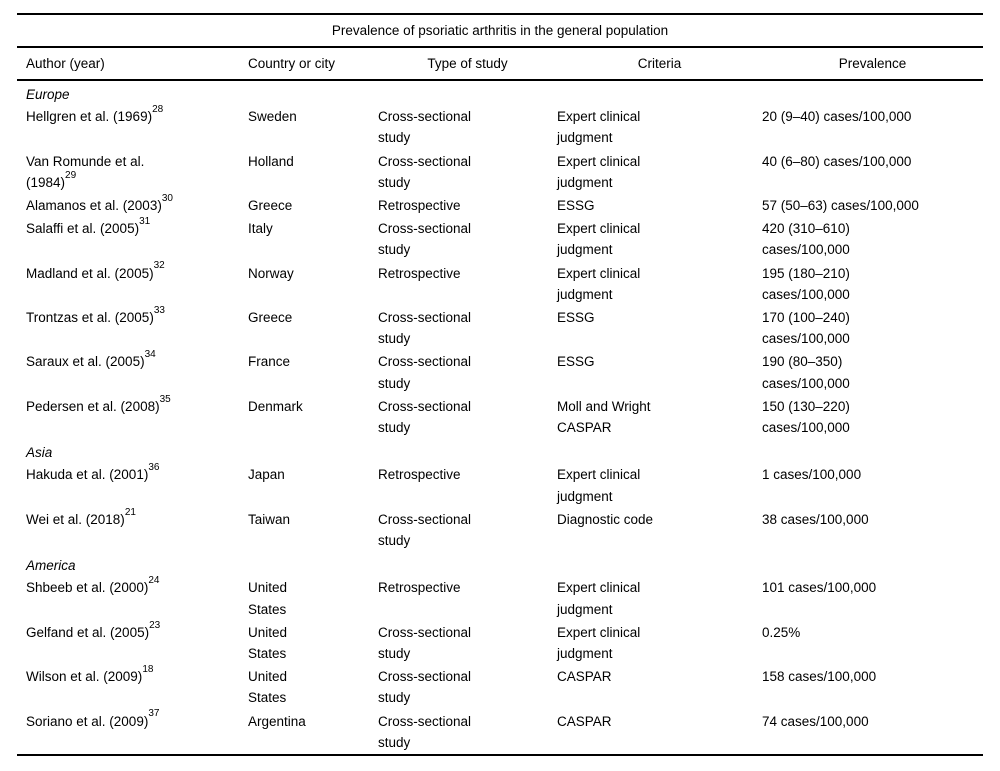  What do you see at coordinates (158, 109) in the screenshot?
I see `reference-superscript: 28` at bounding box center [158, 109].